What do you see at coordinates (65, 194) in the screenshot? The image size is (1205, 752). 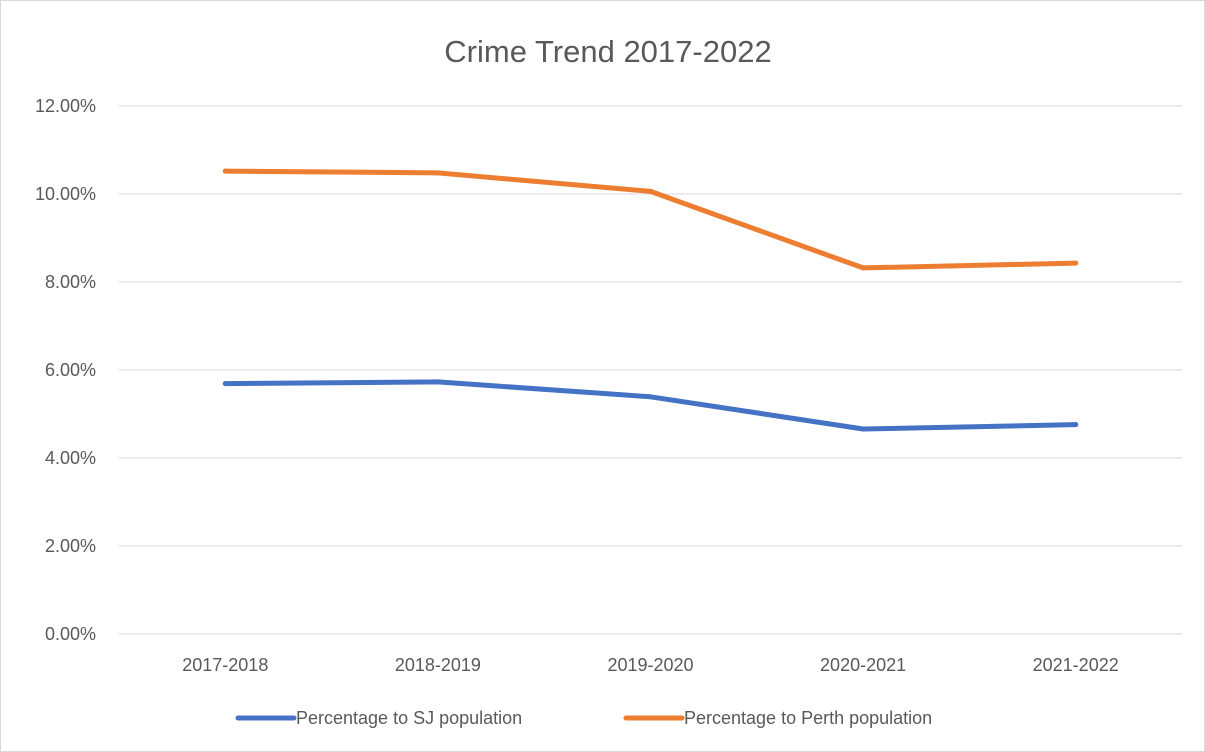 I see `y-tick-label: 10.00%` at bounding box center [65, 194].